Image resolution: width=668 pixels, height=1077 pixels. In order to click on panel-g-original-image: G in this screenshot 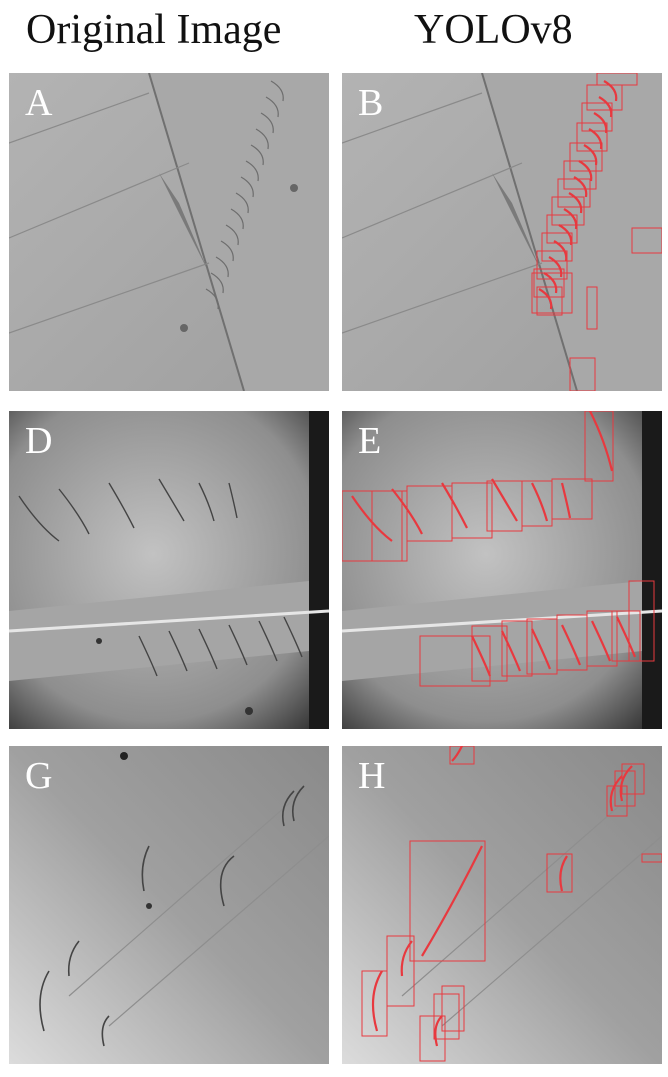, I will do `click(169, 905)`.